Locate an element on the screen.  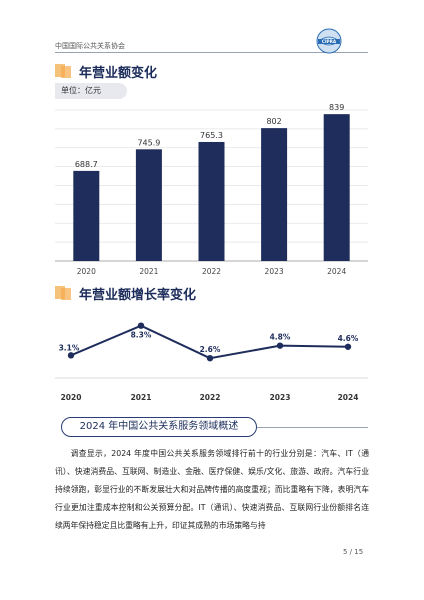
unit-label: 单位：亿元 is located at coordinates (91, 91).